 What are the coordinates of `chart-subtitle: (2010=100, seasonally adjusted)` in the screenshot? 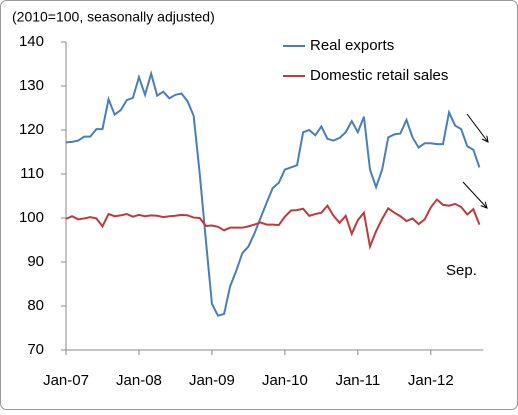 It's located at (113, 17).